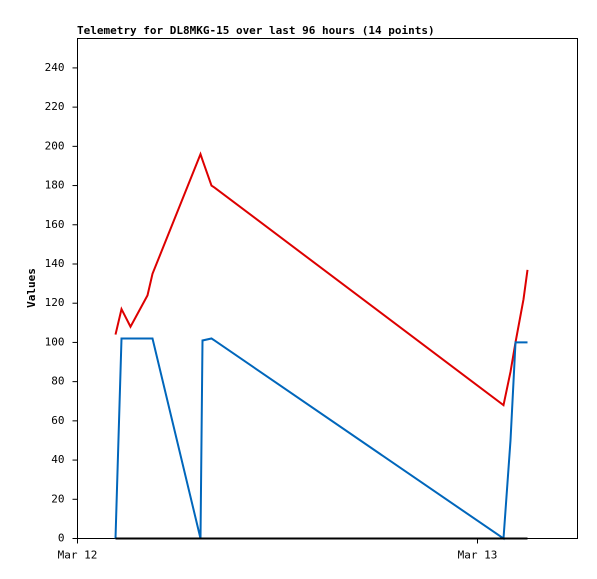 The height and width of the screenshot is (579, 597). What do you see at coordinates (55, 106) in the screenshot?
I see `y-tick-label: 220` at bounding box center [55, 106].